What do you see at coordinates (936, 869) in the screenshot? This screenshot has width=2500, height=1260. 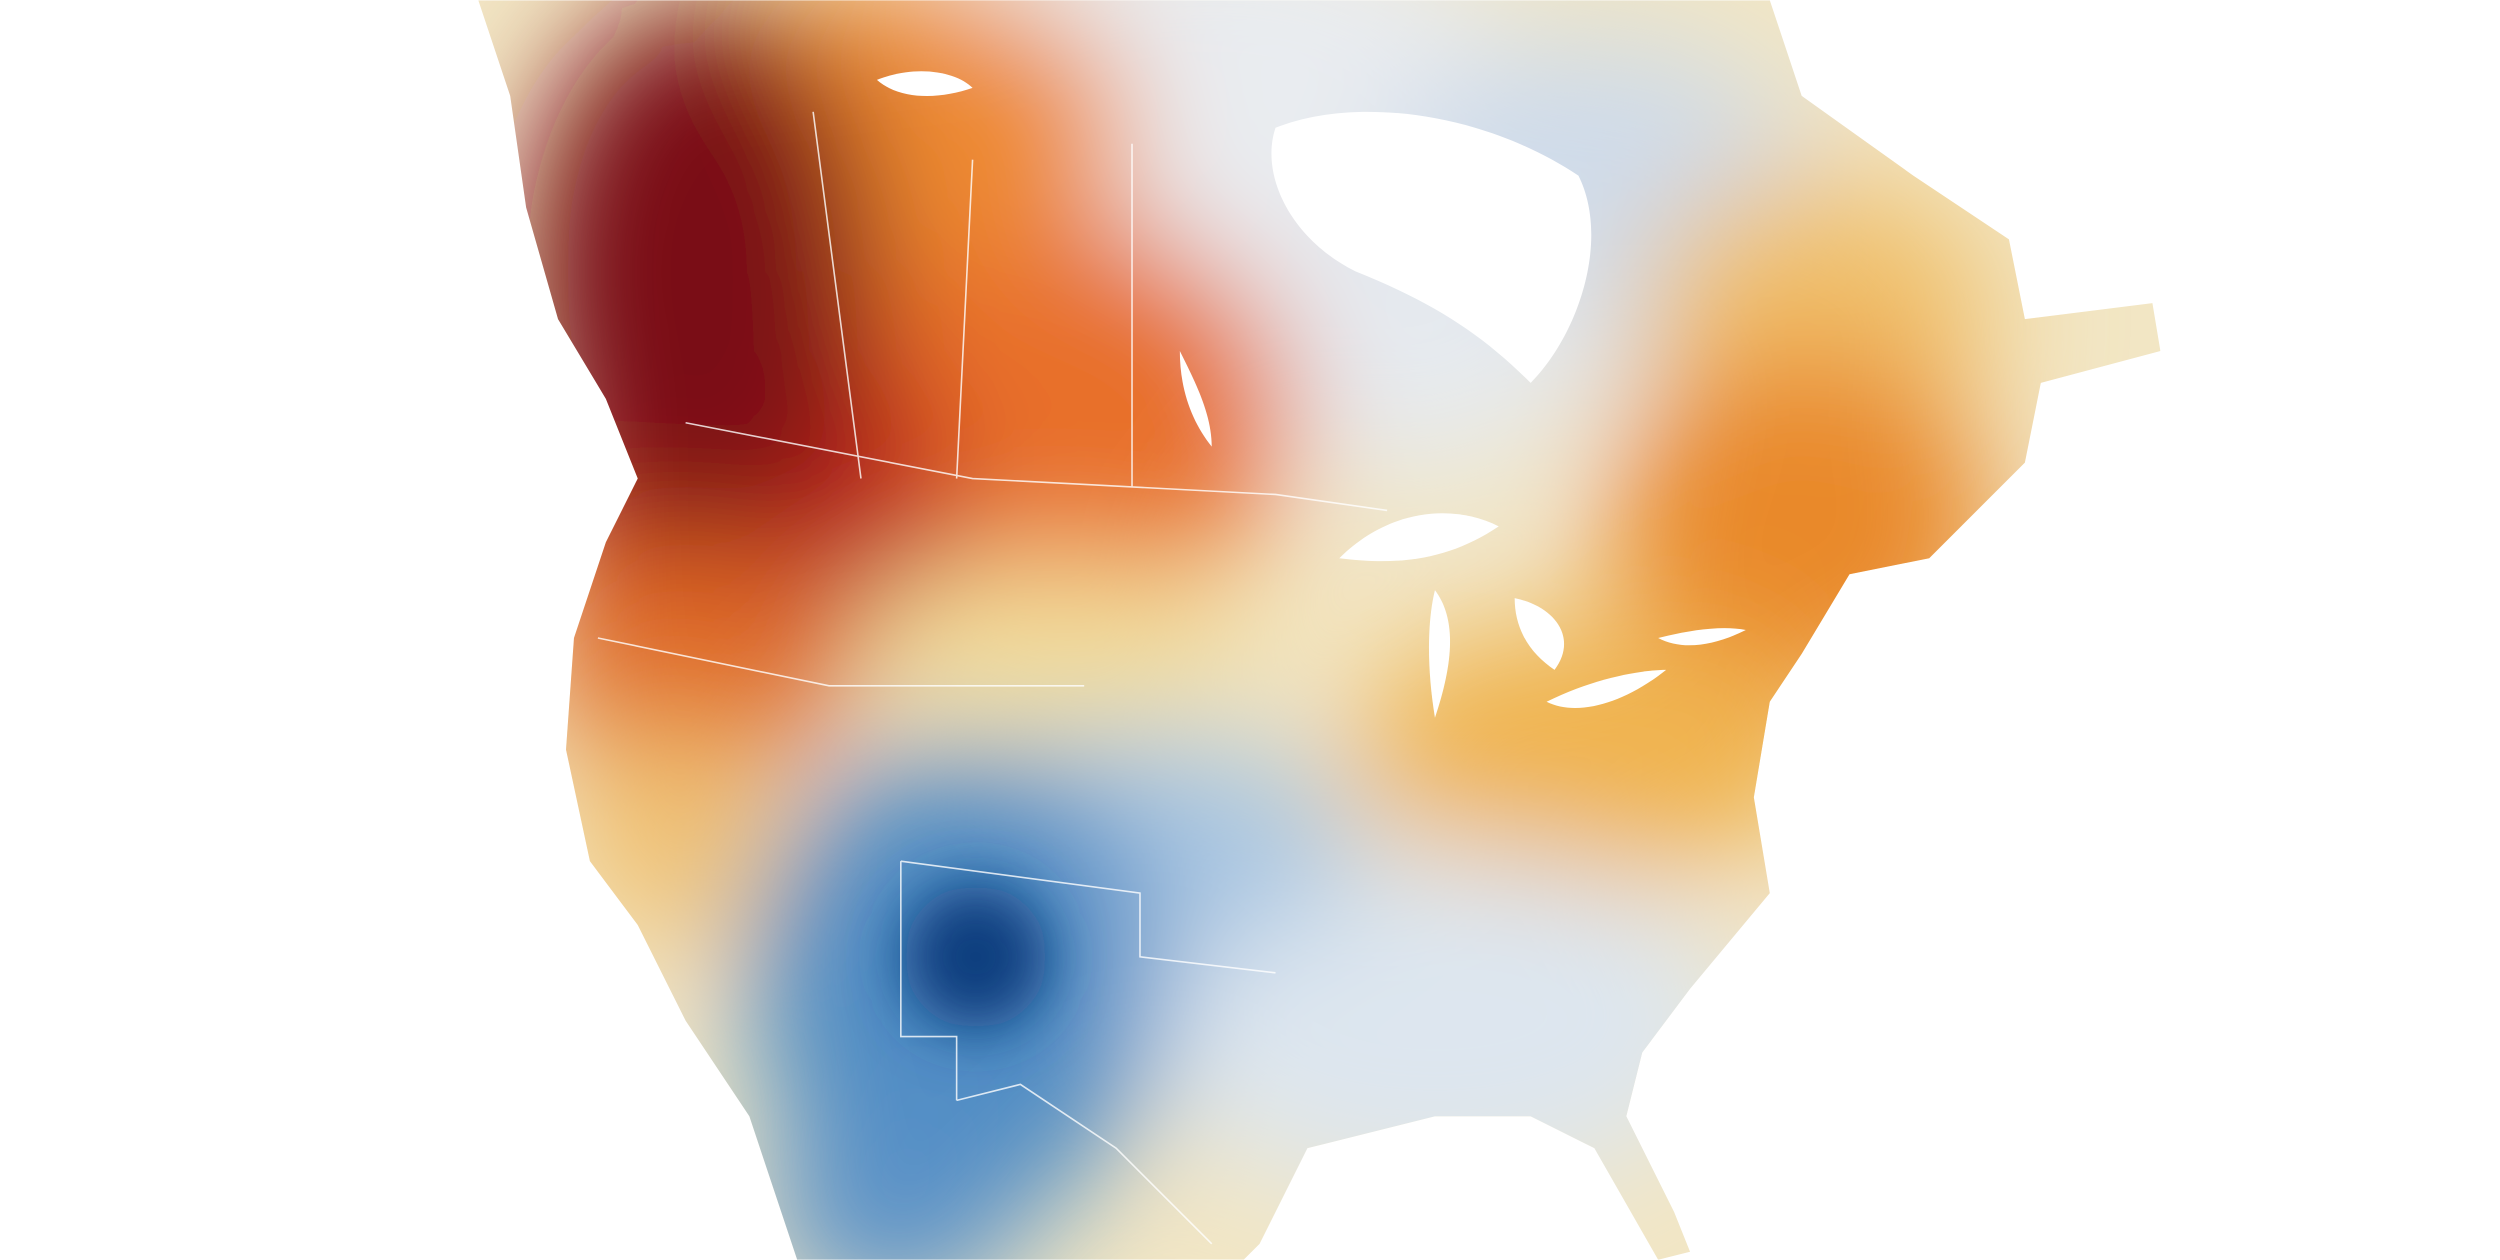 I see `state-borders` at bounding box center [936, 869].